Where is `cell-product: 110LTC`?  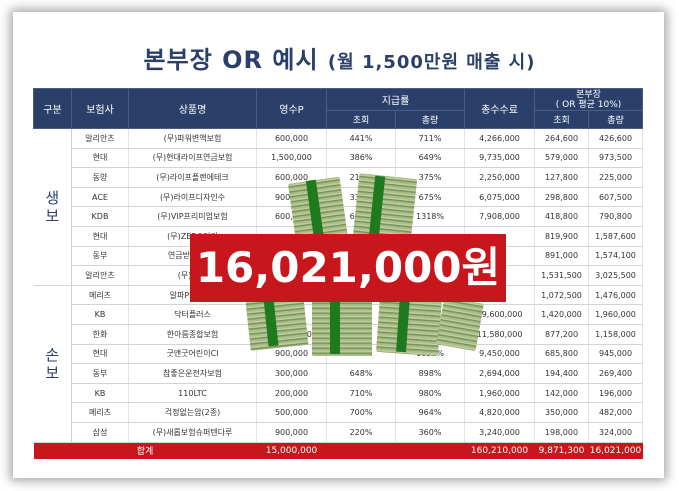 cell-product: 110LTC is located at coordinates (192, 393).